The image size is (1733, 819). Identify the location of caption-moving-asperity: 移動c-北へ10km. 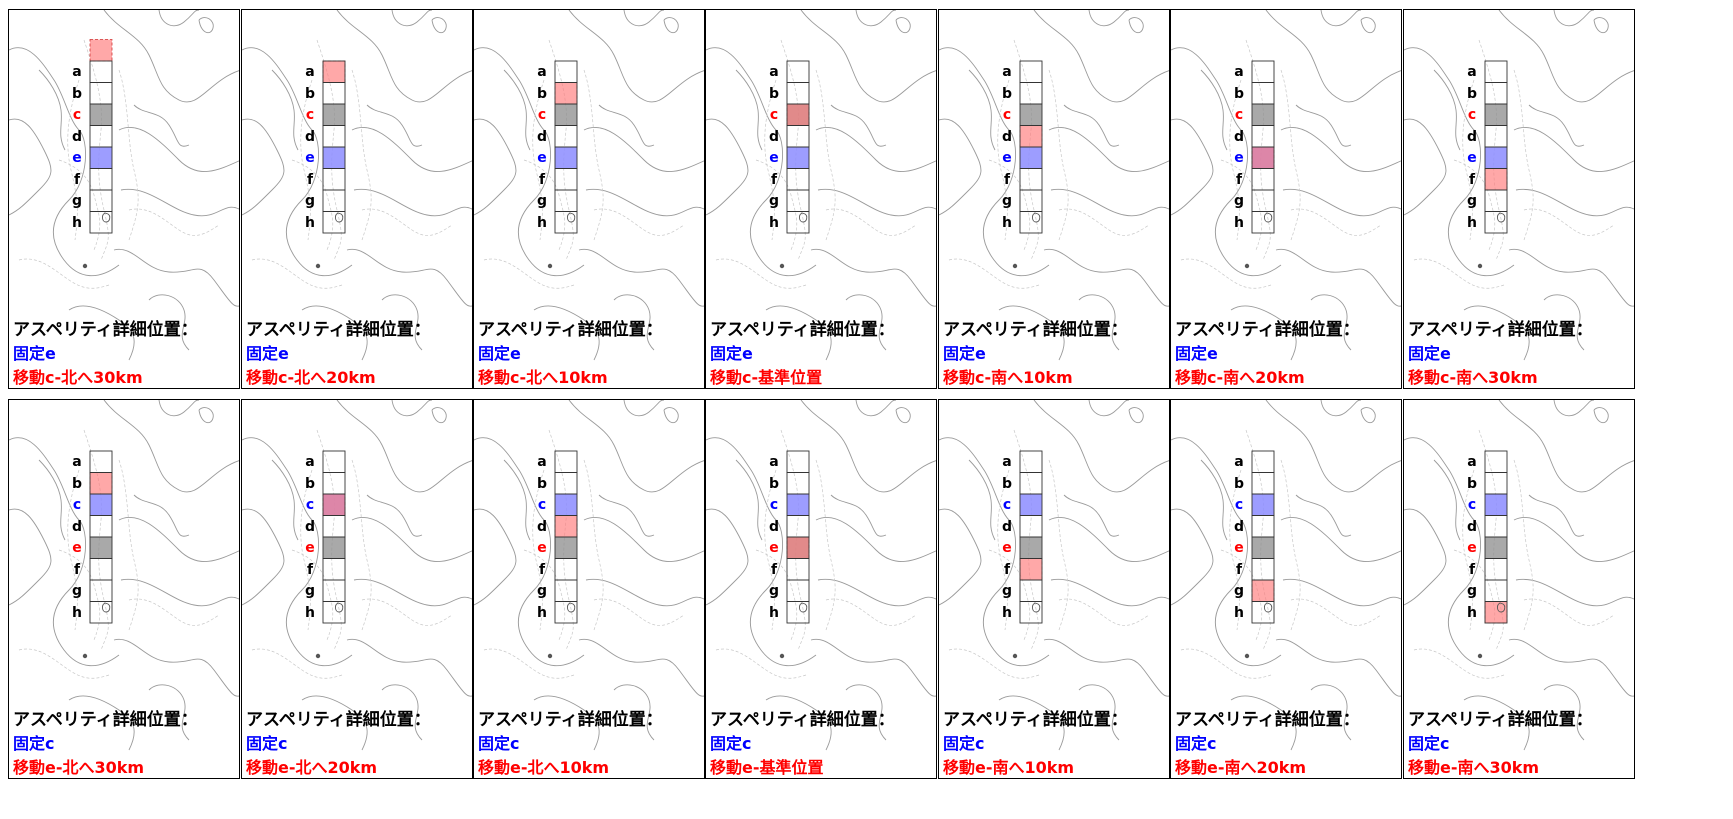
(543, 377).